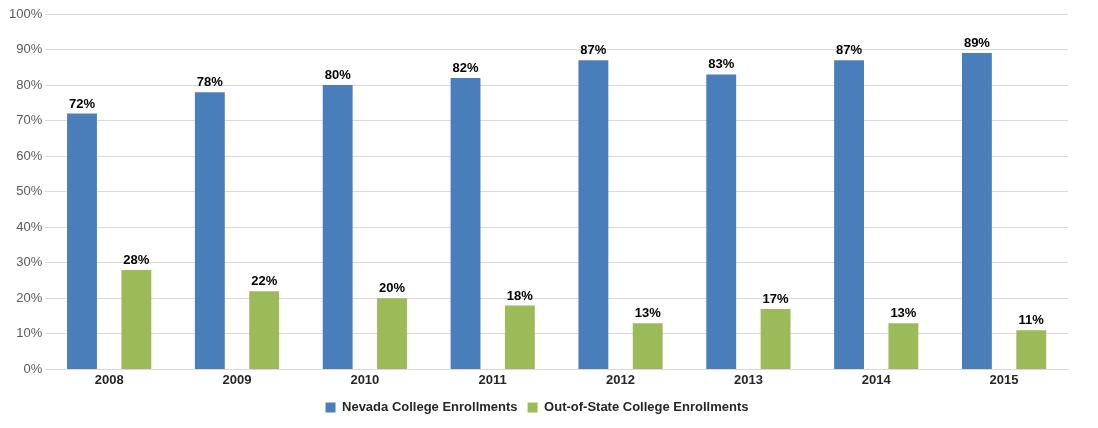  Describe the element at coordinates (392, 288) in the screenshot. I see `data-label: 20%` at that location.